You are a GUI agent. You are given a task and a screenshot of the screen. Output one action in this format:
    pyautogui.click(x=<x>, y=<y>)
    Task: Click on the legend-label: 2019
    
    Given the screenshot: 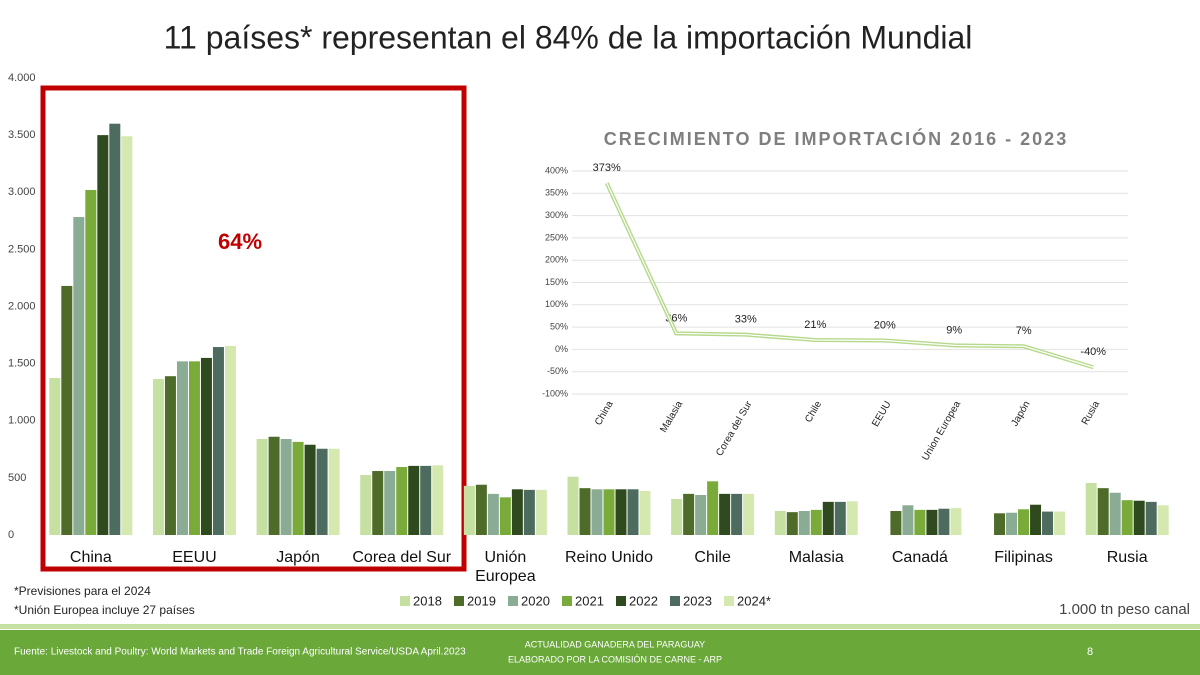 What is the action you would take?
    pyautogui.click(x=481, y=600)
    